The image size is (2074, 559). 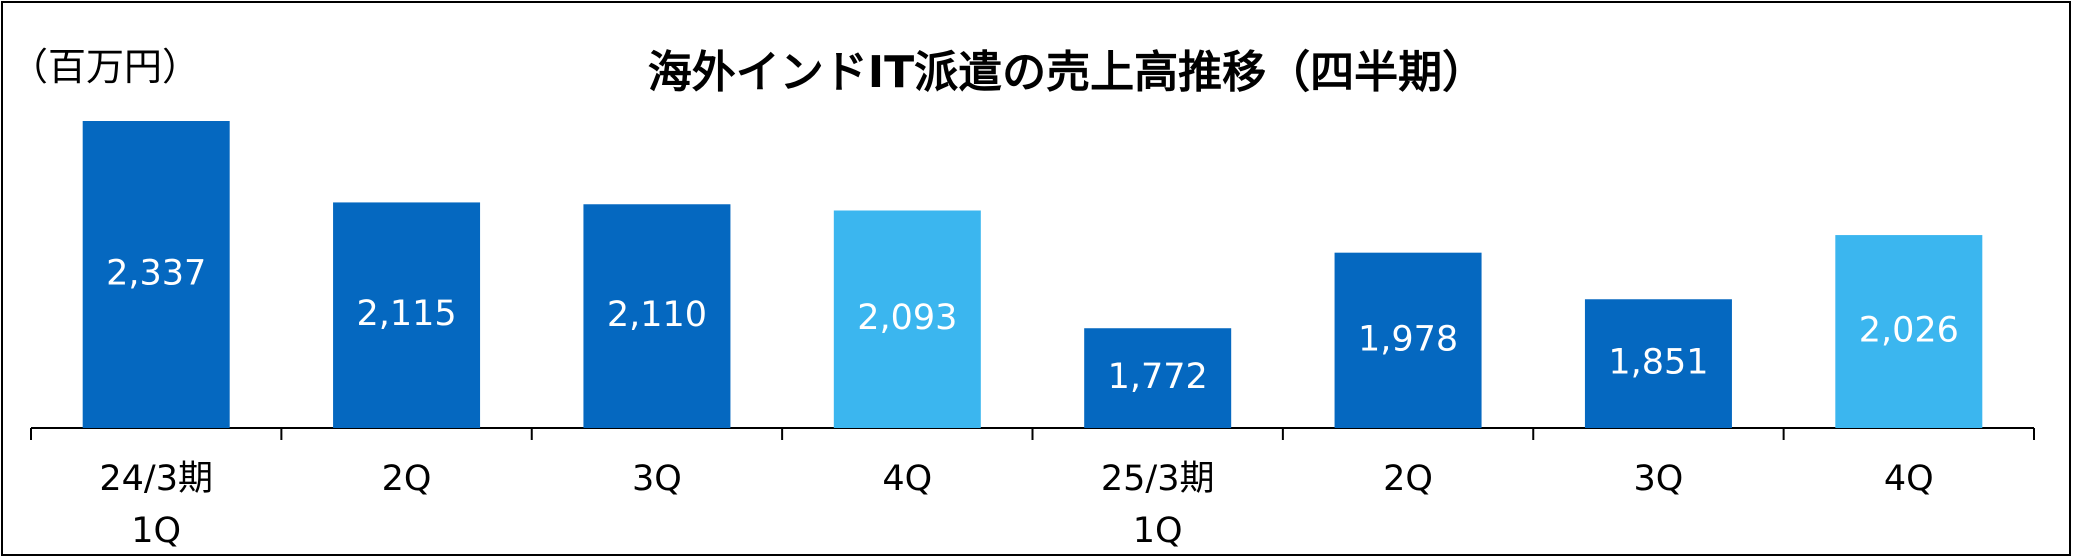 I want to click on data-label: 1,978, so click(x=1408, y=339).